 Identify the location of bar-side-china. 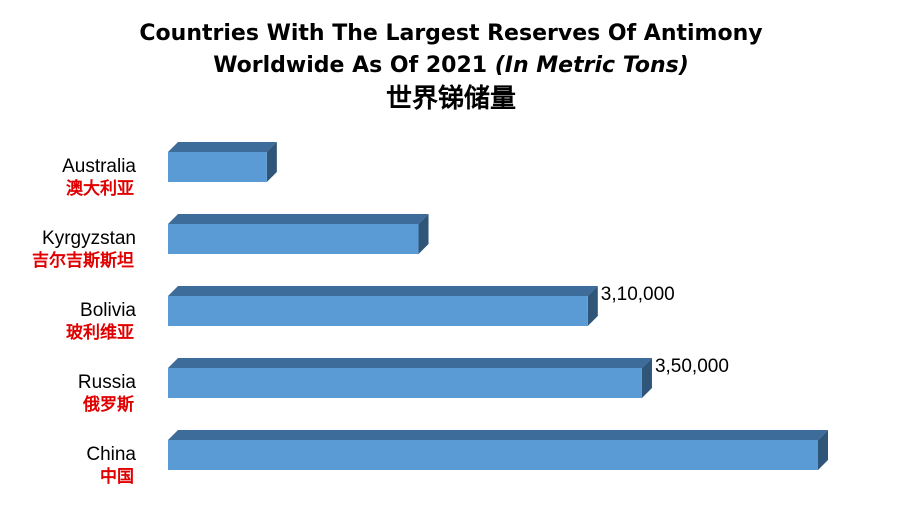
(823, 450).